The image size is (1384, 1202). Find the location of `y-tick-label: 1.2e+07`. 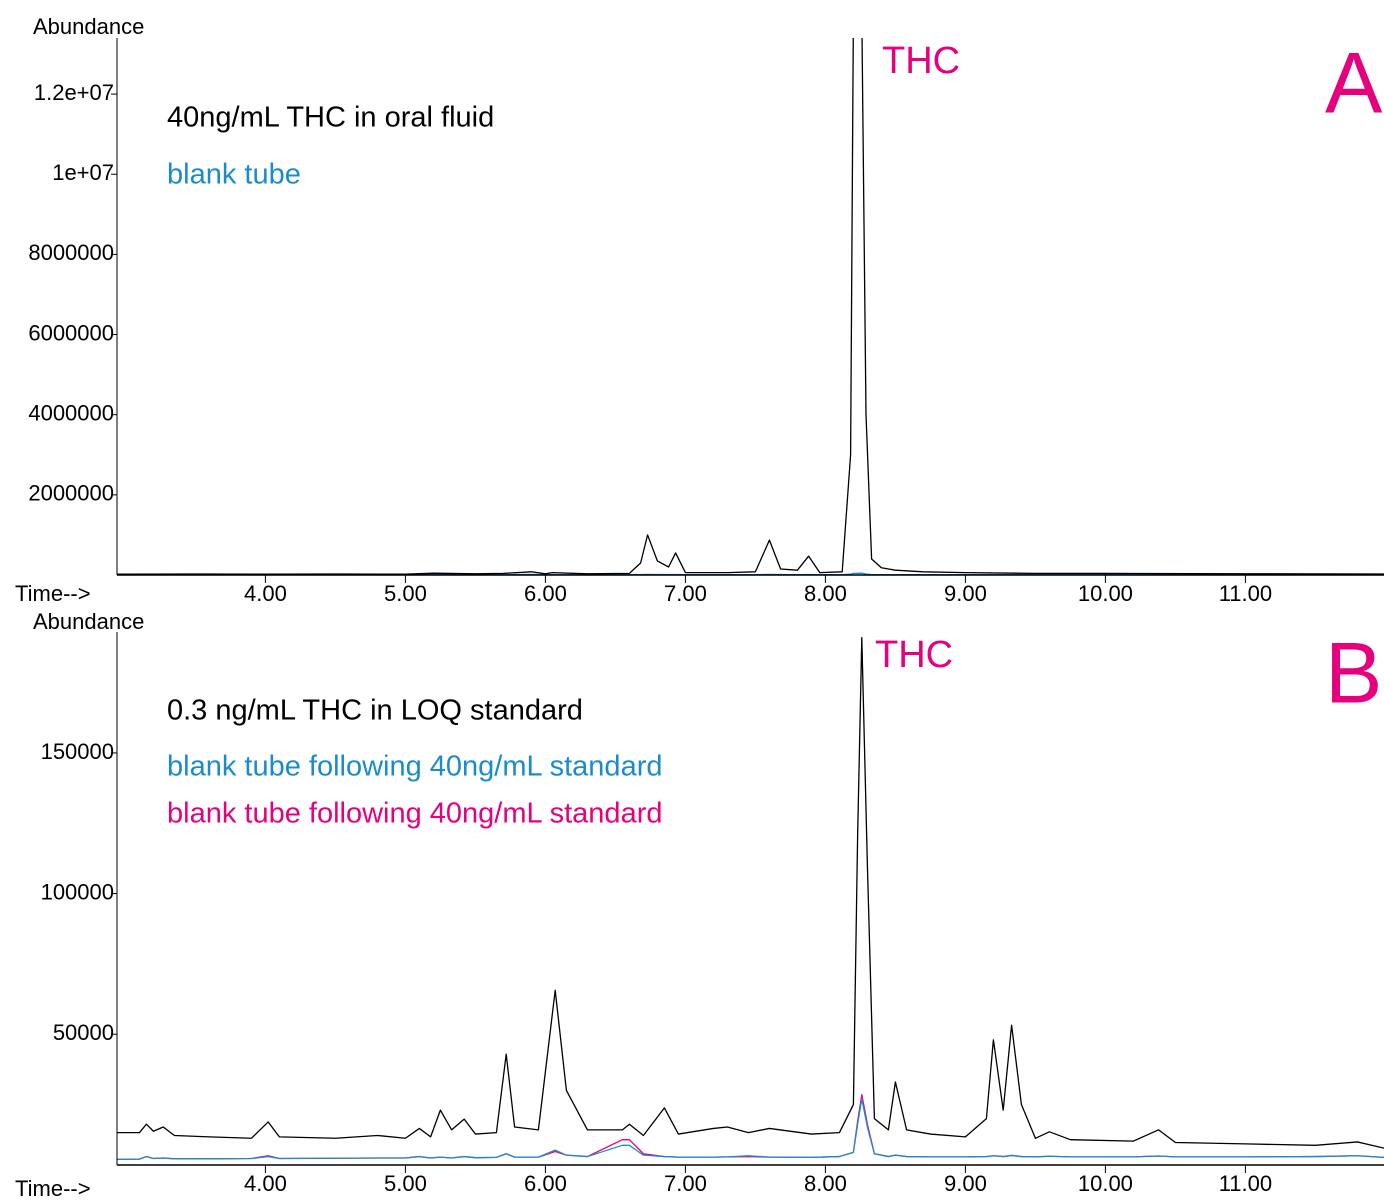

y-tick-label: 1.2e+07 is located at coordinates (74, 92).